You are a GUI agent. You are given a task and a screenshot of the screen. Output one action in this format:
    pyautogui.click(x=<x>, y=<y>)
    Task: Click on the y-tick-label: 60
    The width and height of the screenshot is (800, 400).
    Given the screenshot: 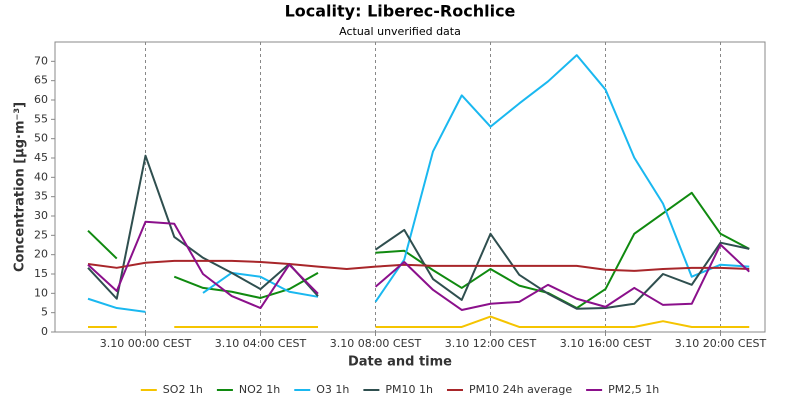 What is the action you would take?
    pyautogui.click(x=41, y=99)
    